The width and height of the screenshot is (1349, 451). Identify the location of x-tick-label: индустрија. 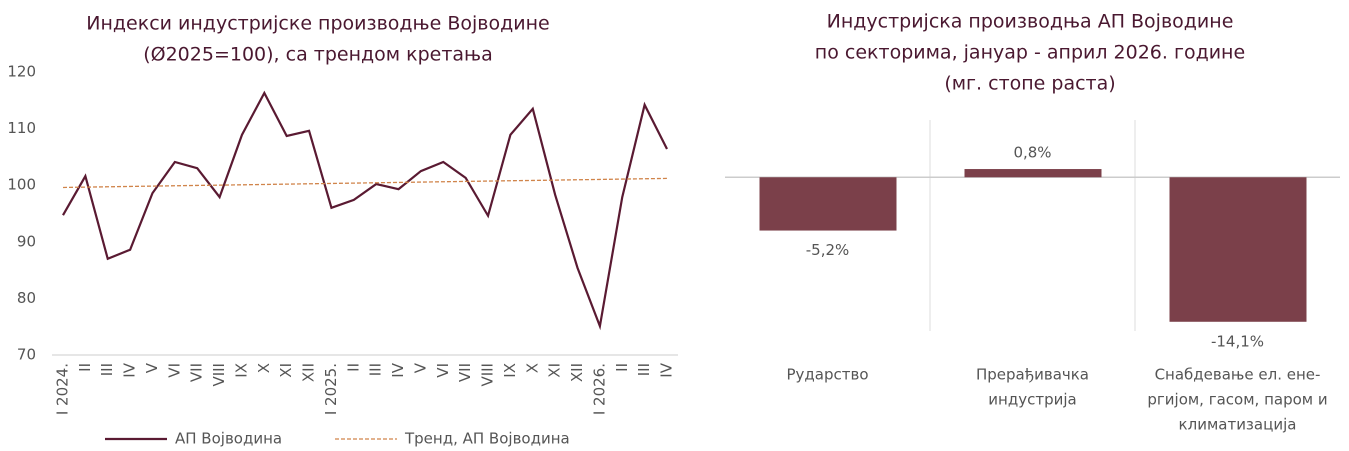
(1032, 400).